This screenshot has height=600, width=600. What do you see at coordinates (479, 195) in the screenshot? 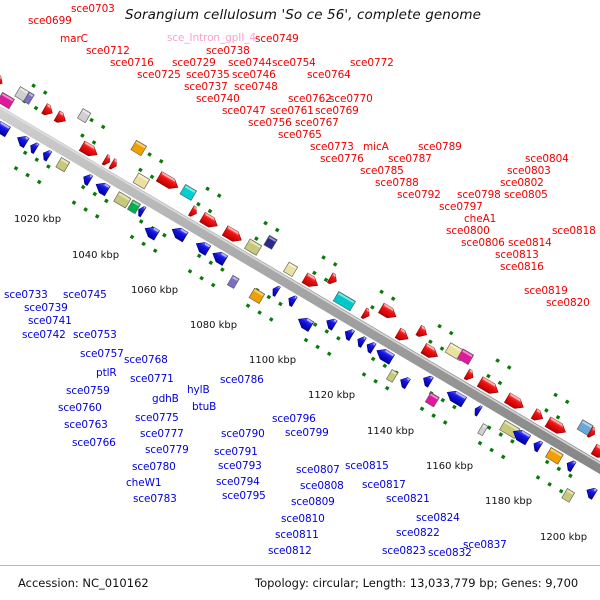
I see `gene-label: sce0798` at bounding box center [479, 195].